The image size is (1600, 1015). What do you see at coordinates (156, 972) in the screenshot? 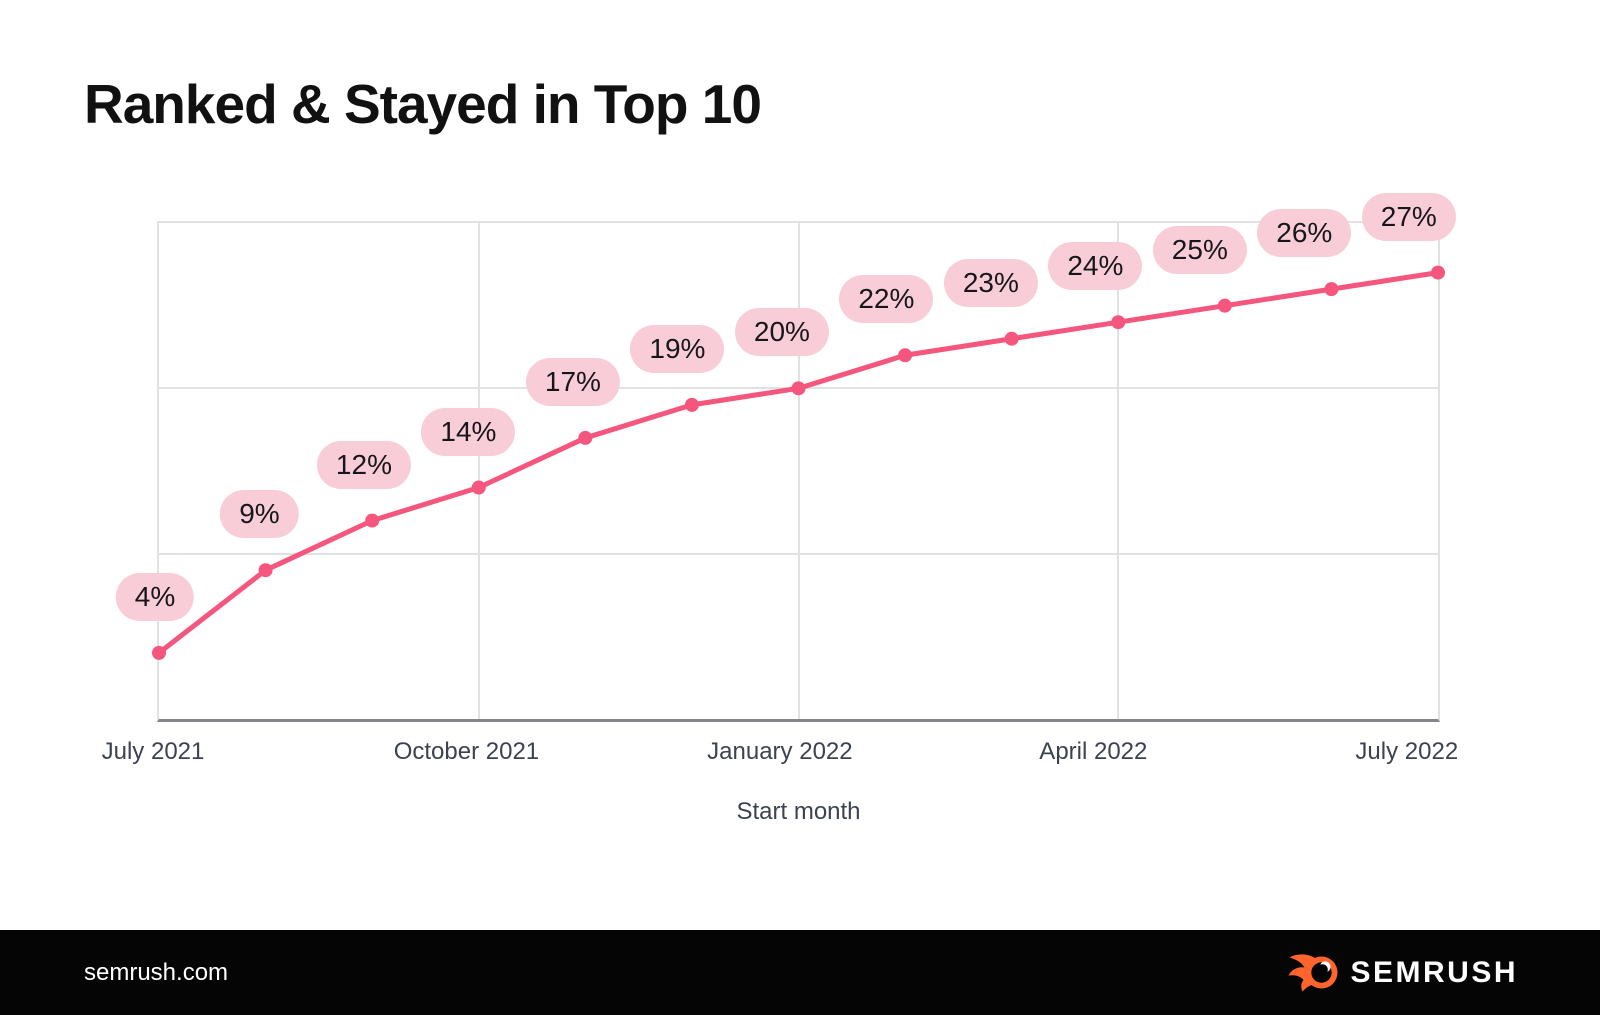
I see `site-url: semrush.com` at bounding box center [156, 972].